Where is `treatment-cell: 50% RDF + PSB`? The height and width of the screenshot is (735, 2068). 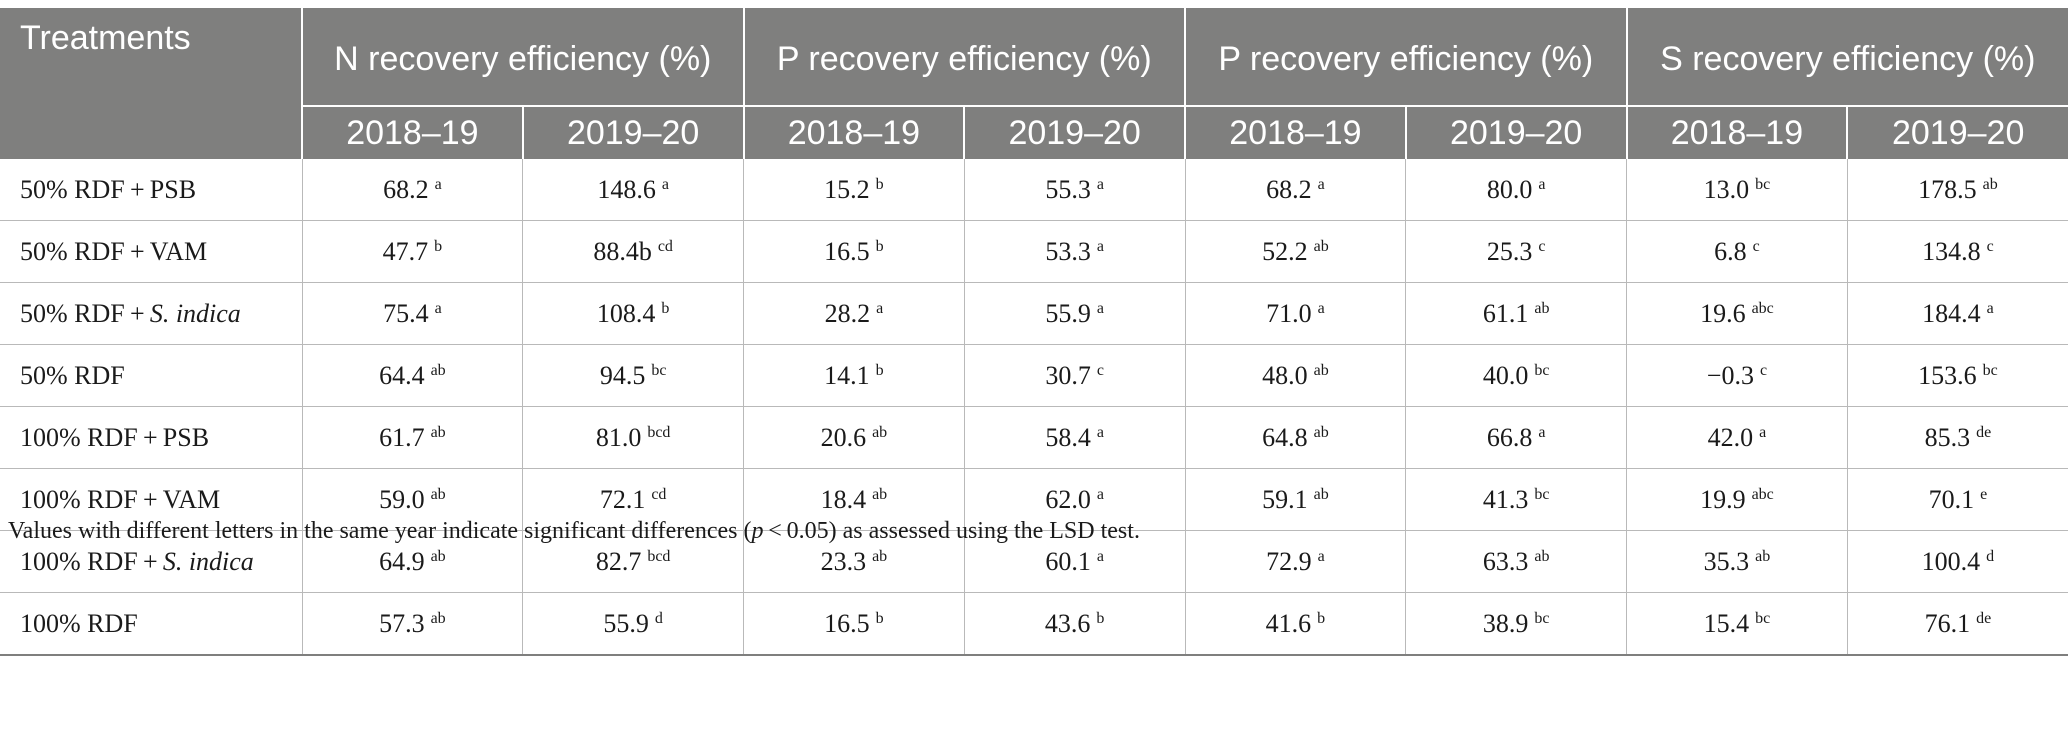 treatment-cell: 50% RDF + PSB is located at coordinates (151, 190).